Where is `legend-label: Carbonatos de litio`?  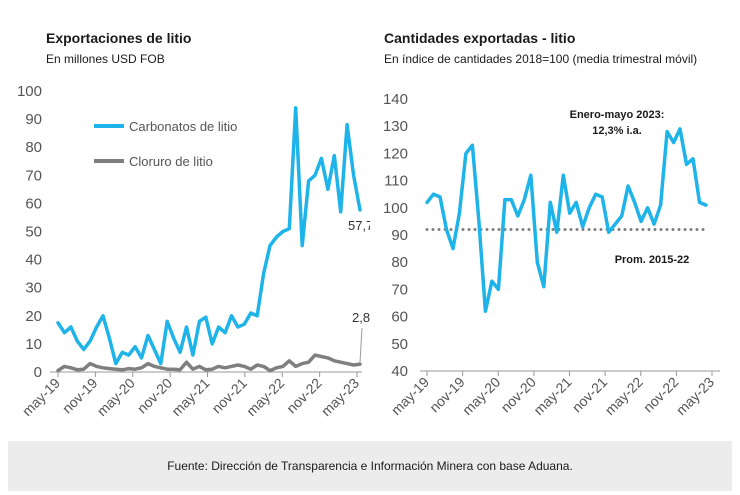 legend-label: Carbonatos de litio is located at coordinates (183, 126).